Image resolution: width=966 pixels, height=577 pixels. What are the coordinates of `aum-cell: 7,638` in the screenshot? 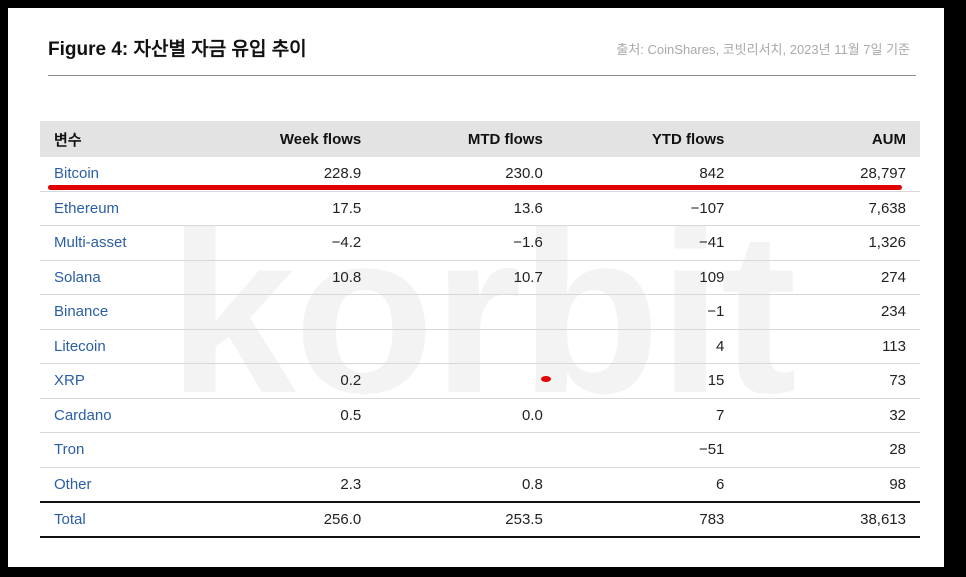 It's located at (829, 208).